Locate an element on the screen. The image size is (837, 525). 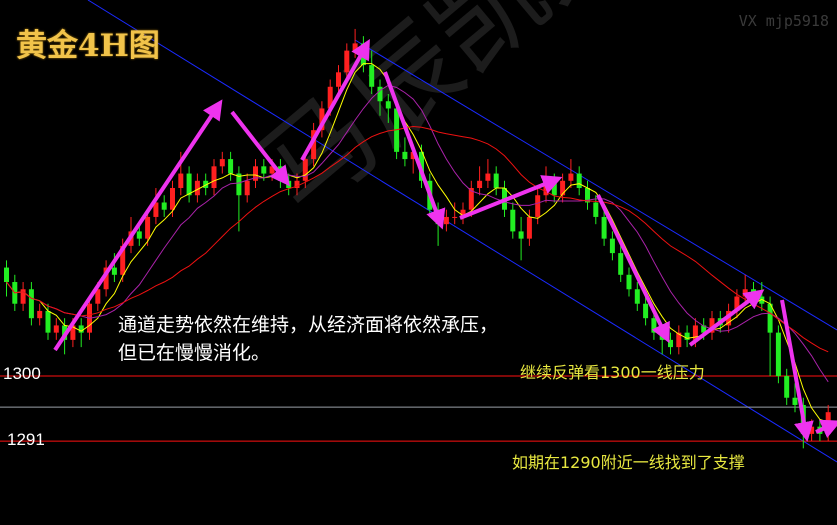
level-label-1291: 1291 is located at coordinates (26, 439).